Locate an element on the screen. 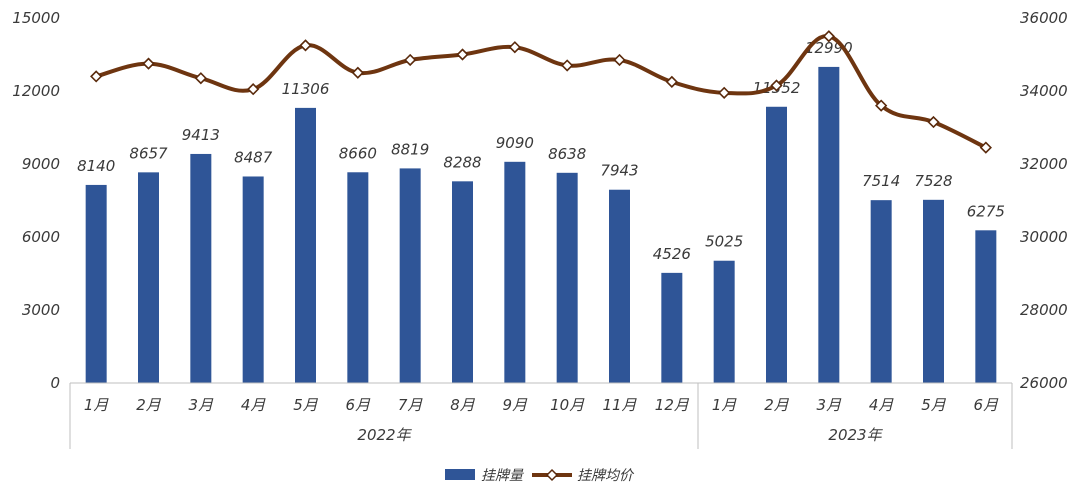  bar-data-label: 5025 is located at coordinates (724, 242).